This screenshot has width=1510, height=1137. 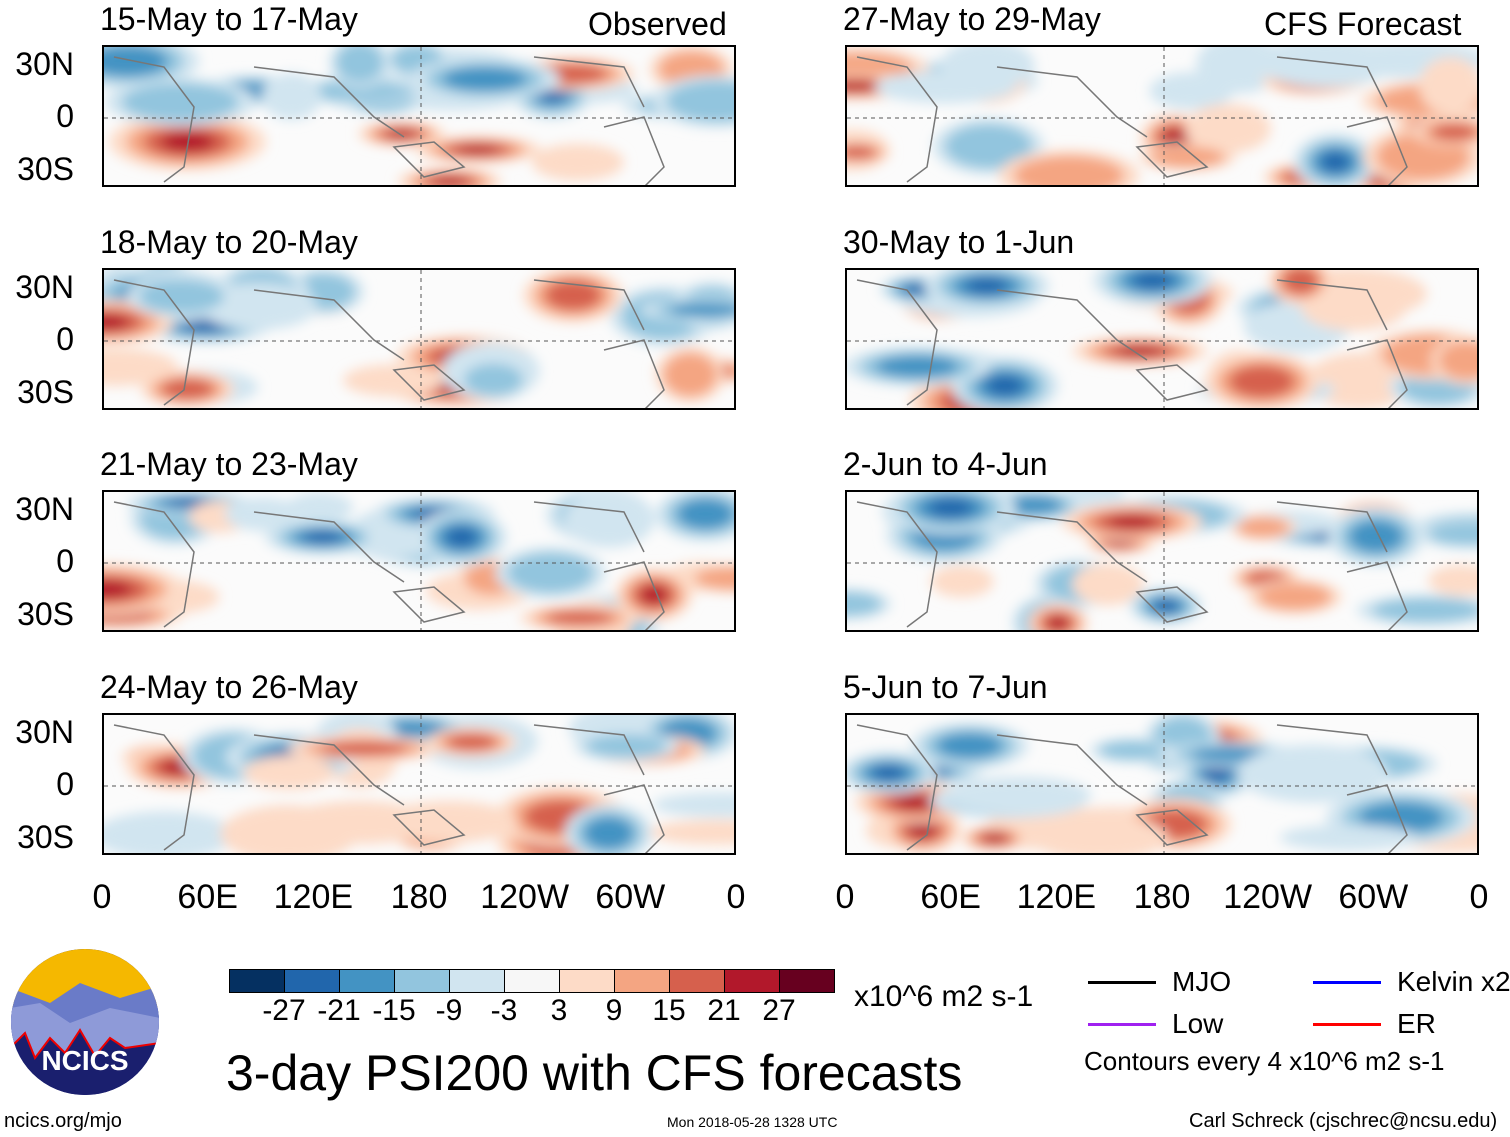 I want to click on colorbar-tick: 21, so click(x=724, y=1010).